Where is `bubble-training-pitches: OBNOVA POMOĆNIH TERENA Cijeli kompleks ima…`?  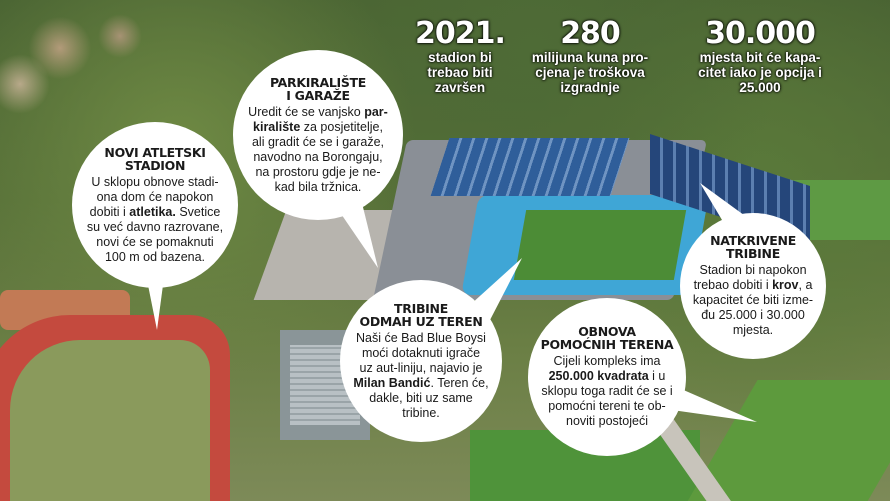 bubble-training-pitches: OBNOVA POMOĆNIH TERENA Cijeli kompleks ima… is located at coordinates (607, 377).